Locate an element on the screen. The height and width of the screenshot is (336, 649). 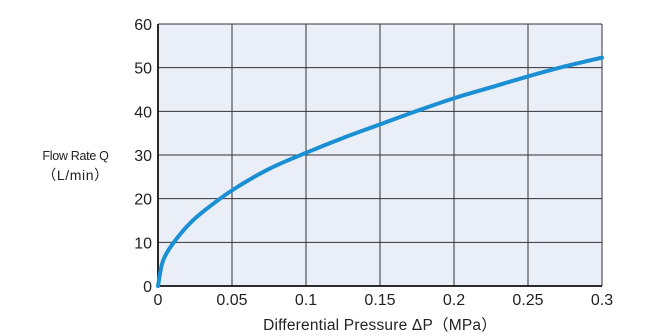
x-tick-label: 0.15 is located at coordinates (379, 300).